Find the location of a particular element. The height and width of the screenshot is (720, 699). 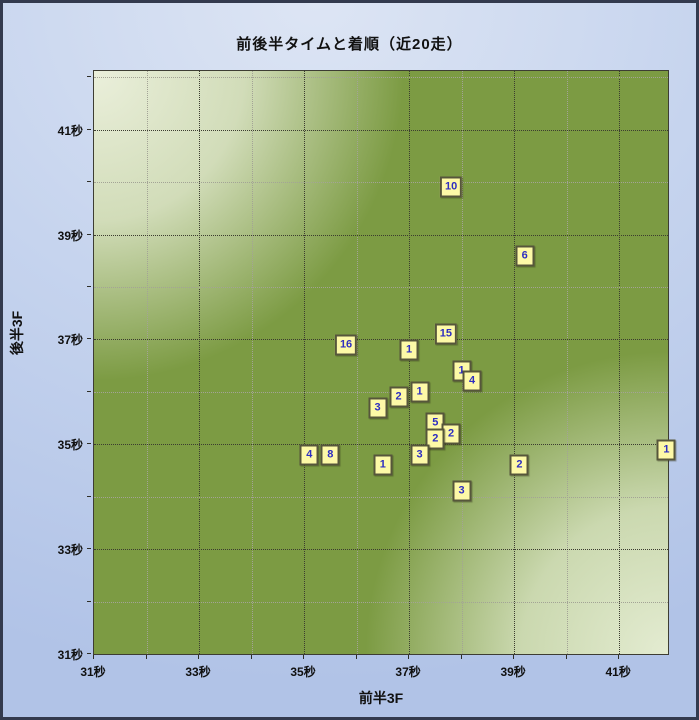

x-tick-label: 35秒 is located at coordinates (303, 672).